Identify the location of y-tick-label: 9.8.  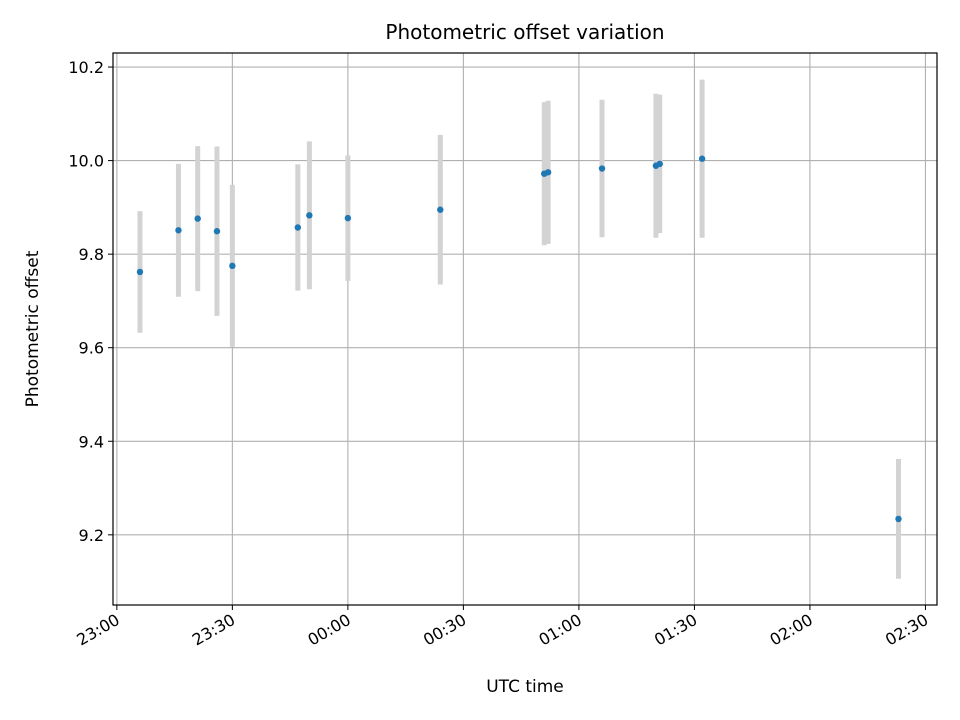
(91, 254).